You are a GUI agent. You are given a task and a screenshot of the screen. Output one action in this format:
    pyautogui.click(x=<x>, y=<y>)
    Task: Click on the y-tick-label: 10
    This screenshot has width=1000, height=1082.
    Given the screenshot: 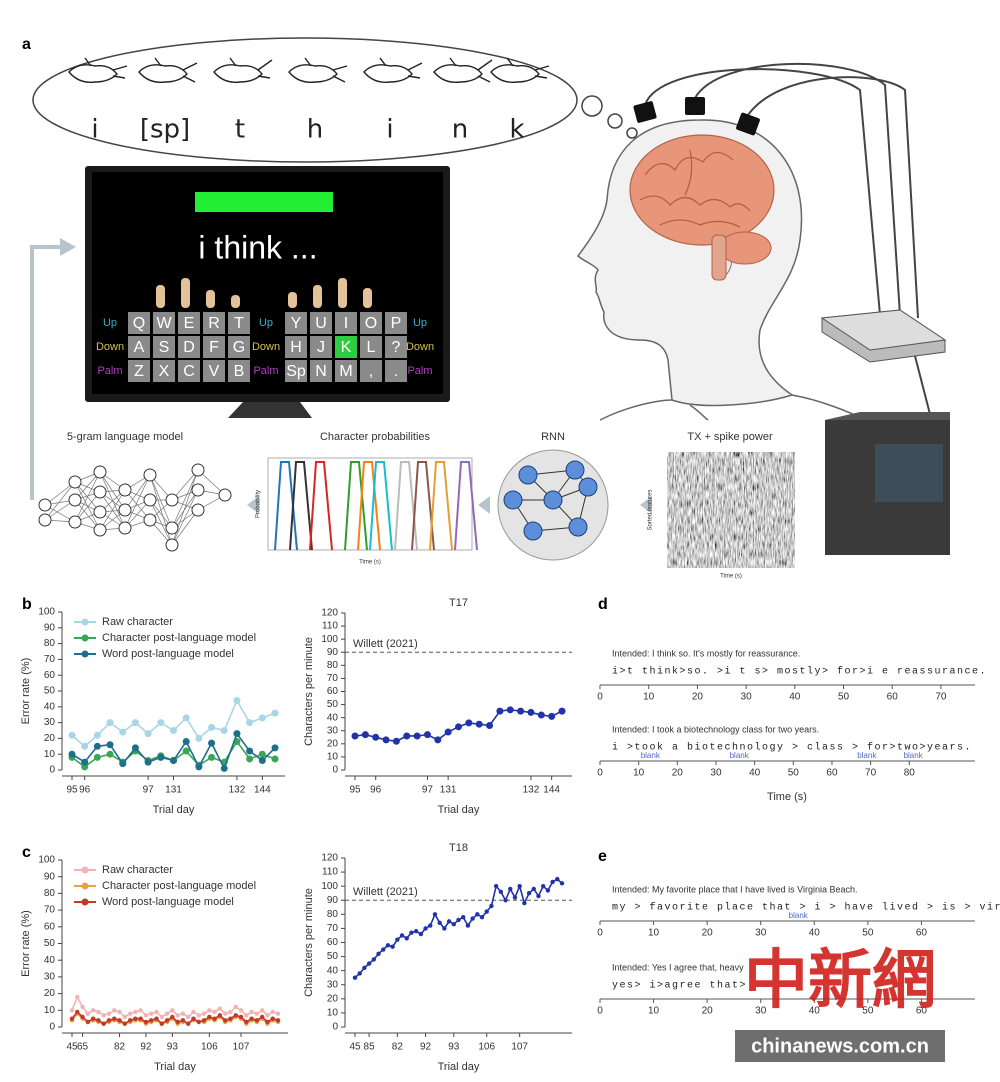 What is the action you would take?
    pyautogui.click(x=50, y=1010)
    